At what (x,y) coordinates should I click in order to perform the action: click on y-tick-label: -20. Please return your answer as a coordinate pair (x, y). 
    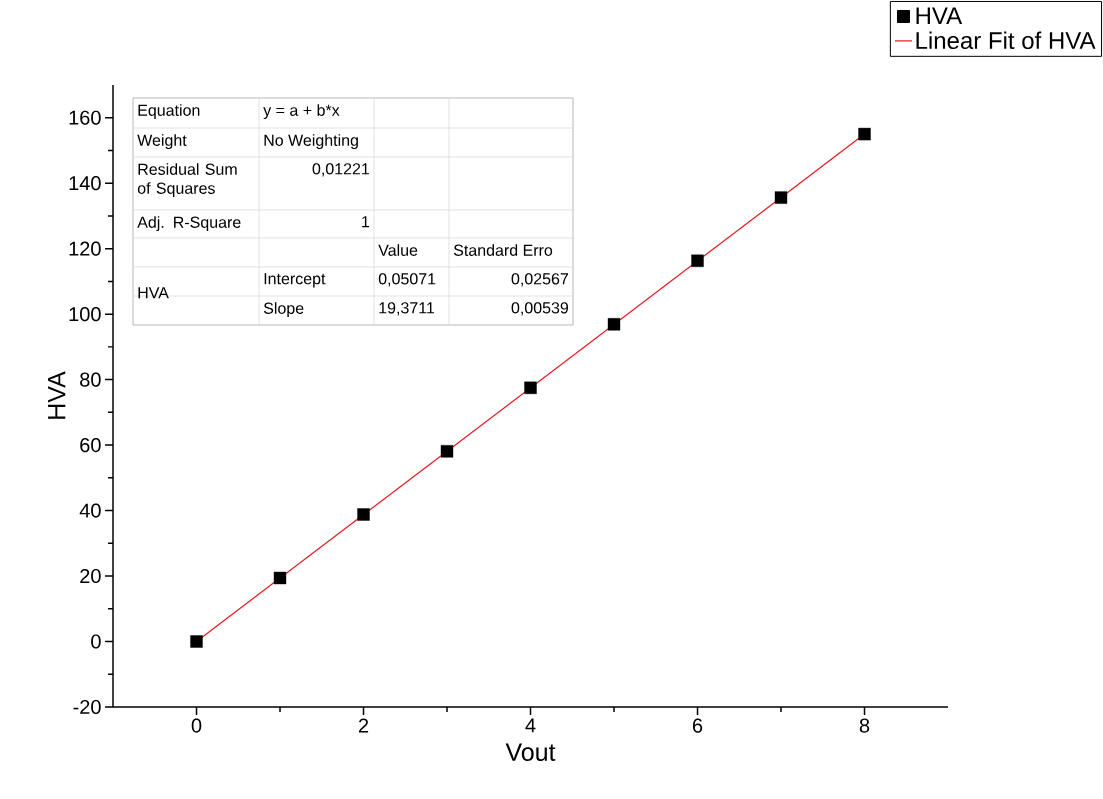
    Looking at the image, I should click on (87, 707).